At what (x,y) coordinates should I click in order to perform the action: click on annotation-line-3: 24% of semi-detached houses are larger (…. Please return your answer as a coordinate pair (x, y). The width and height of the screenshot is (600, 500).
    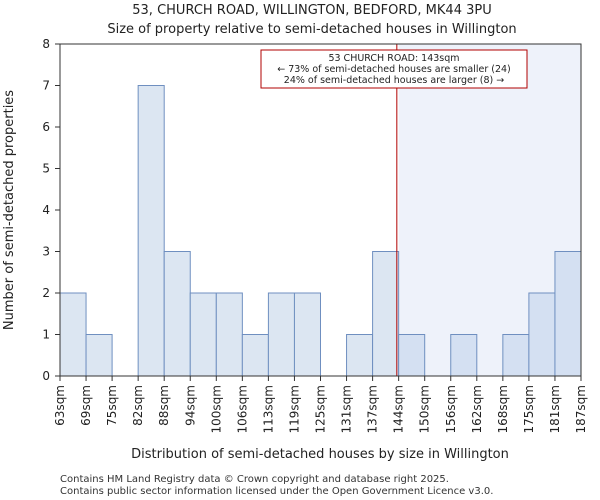
    Looking at the image, I should click on (394, 80).